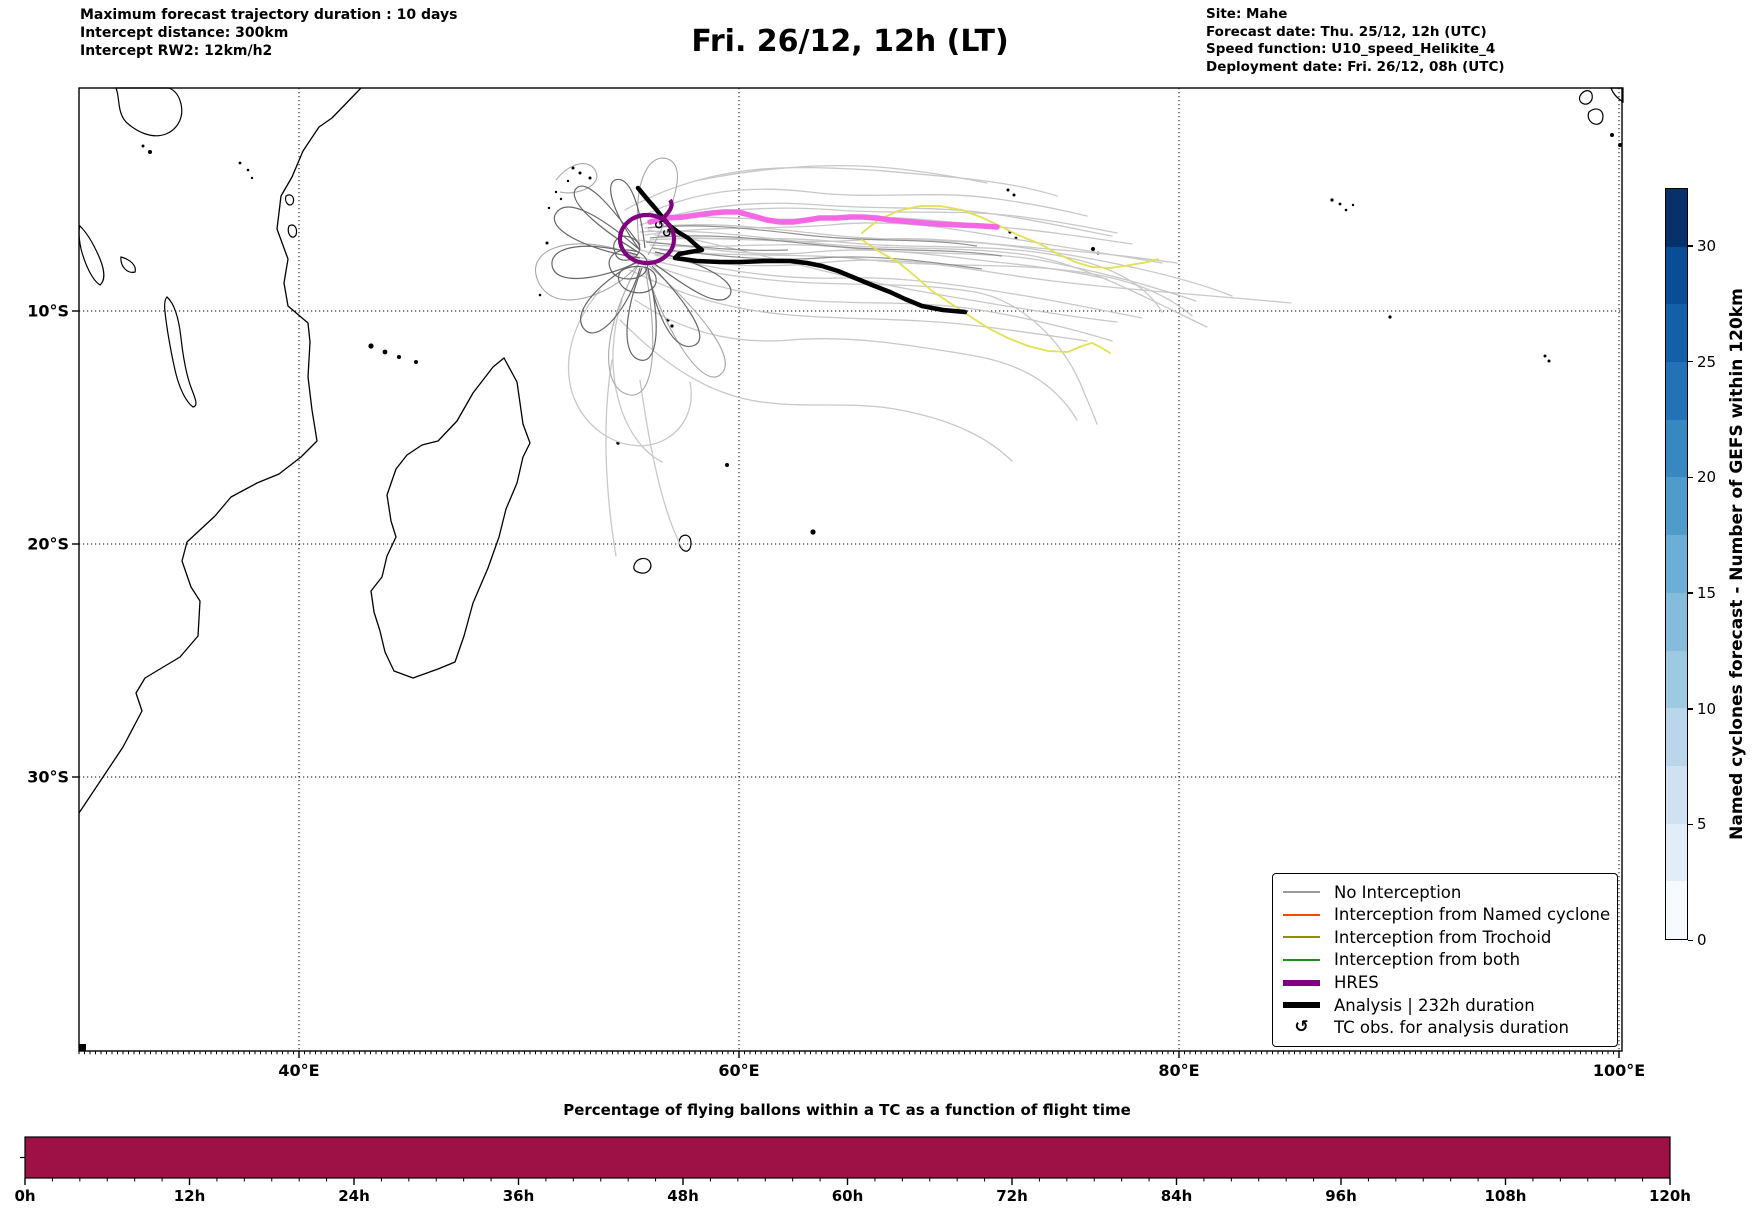 The width and height of the screenshot is (1752, 1213). Describe the element at coordinates (1346, 31) in the screenshot. I see `header-right-line: Forecast date: Thu. 25/12, 12h (UTC)` at that location.